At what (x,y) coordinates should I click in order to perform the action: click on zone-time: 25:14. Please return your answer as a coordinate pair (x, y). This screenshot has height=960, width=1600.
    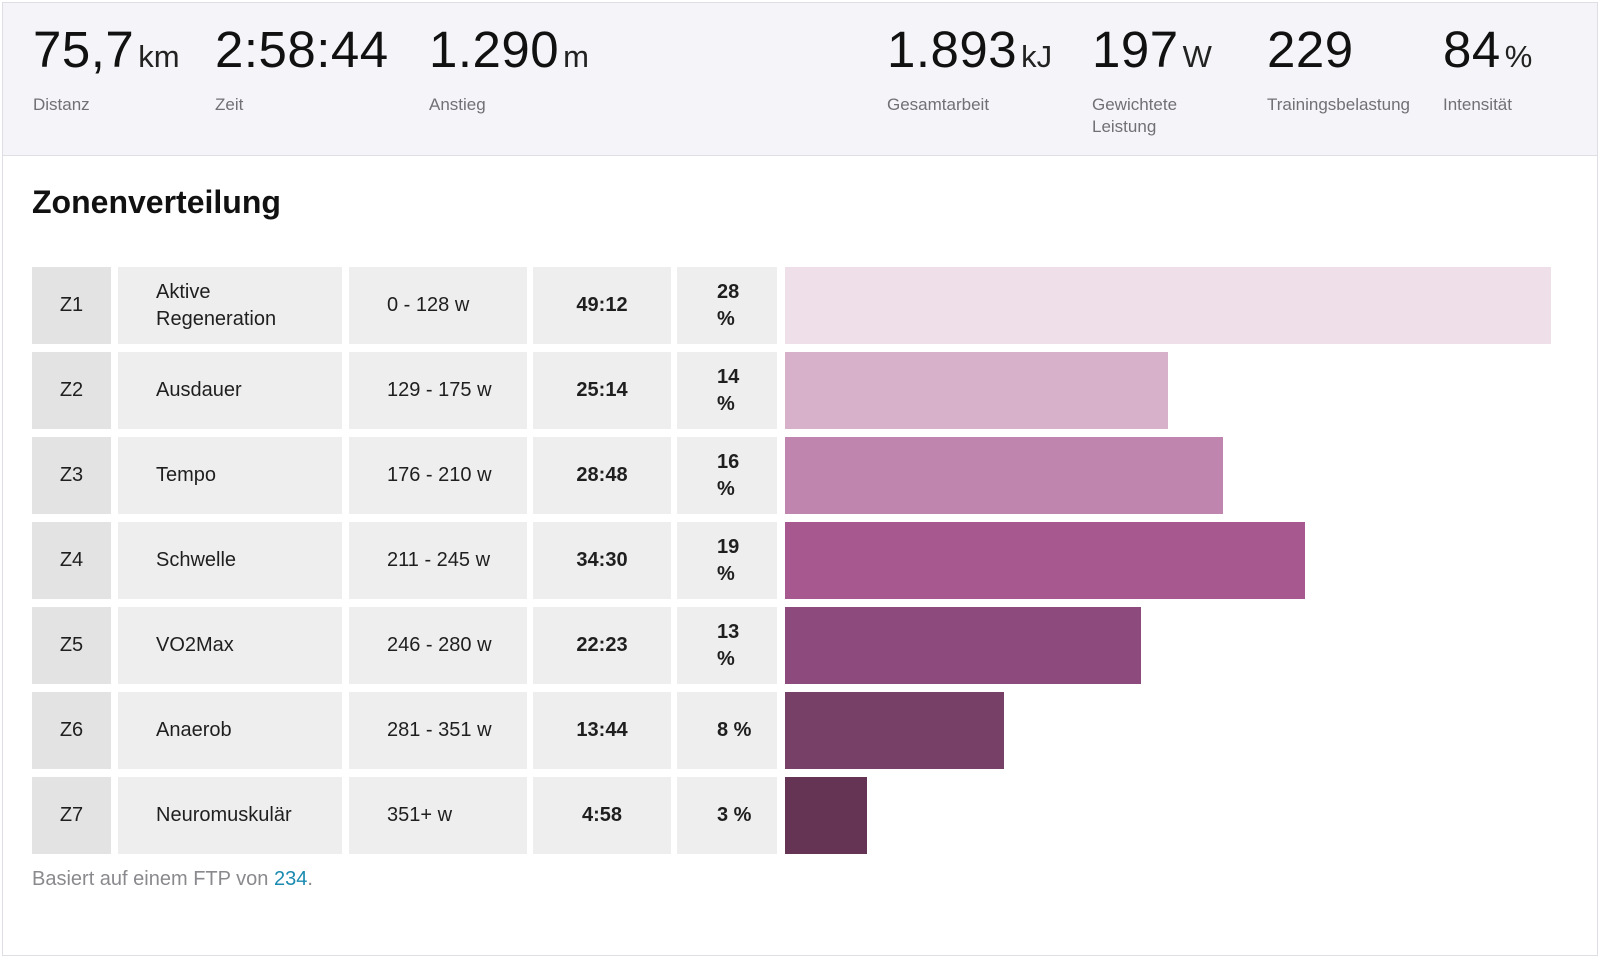
    Looking at the image, I should click on (602, 390).